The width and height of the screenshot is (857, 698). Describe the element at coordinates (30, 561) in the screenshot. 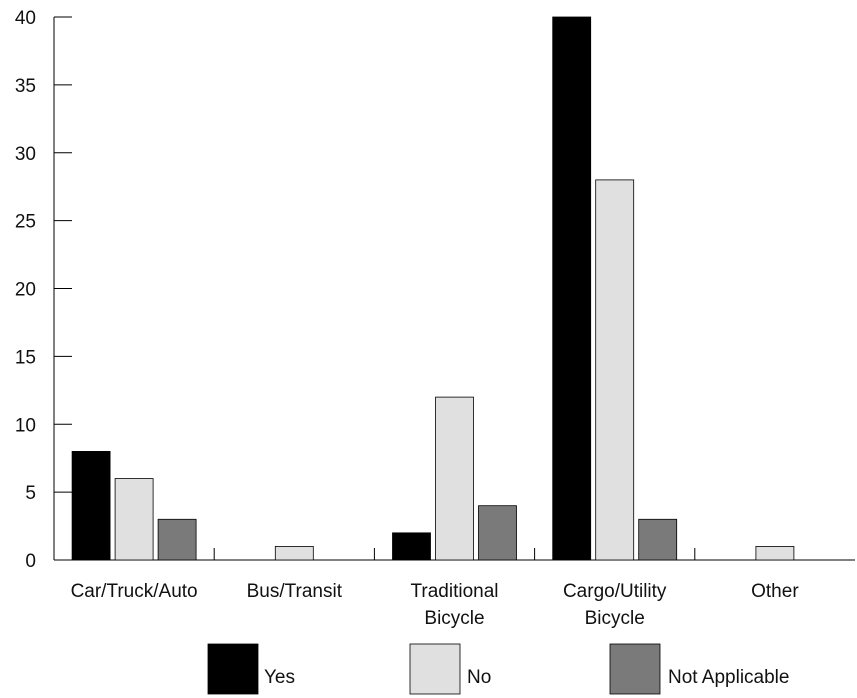

I see `y-tick-label: 0` at that location.